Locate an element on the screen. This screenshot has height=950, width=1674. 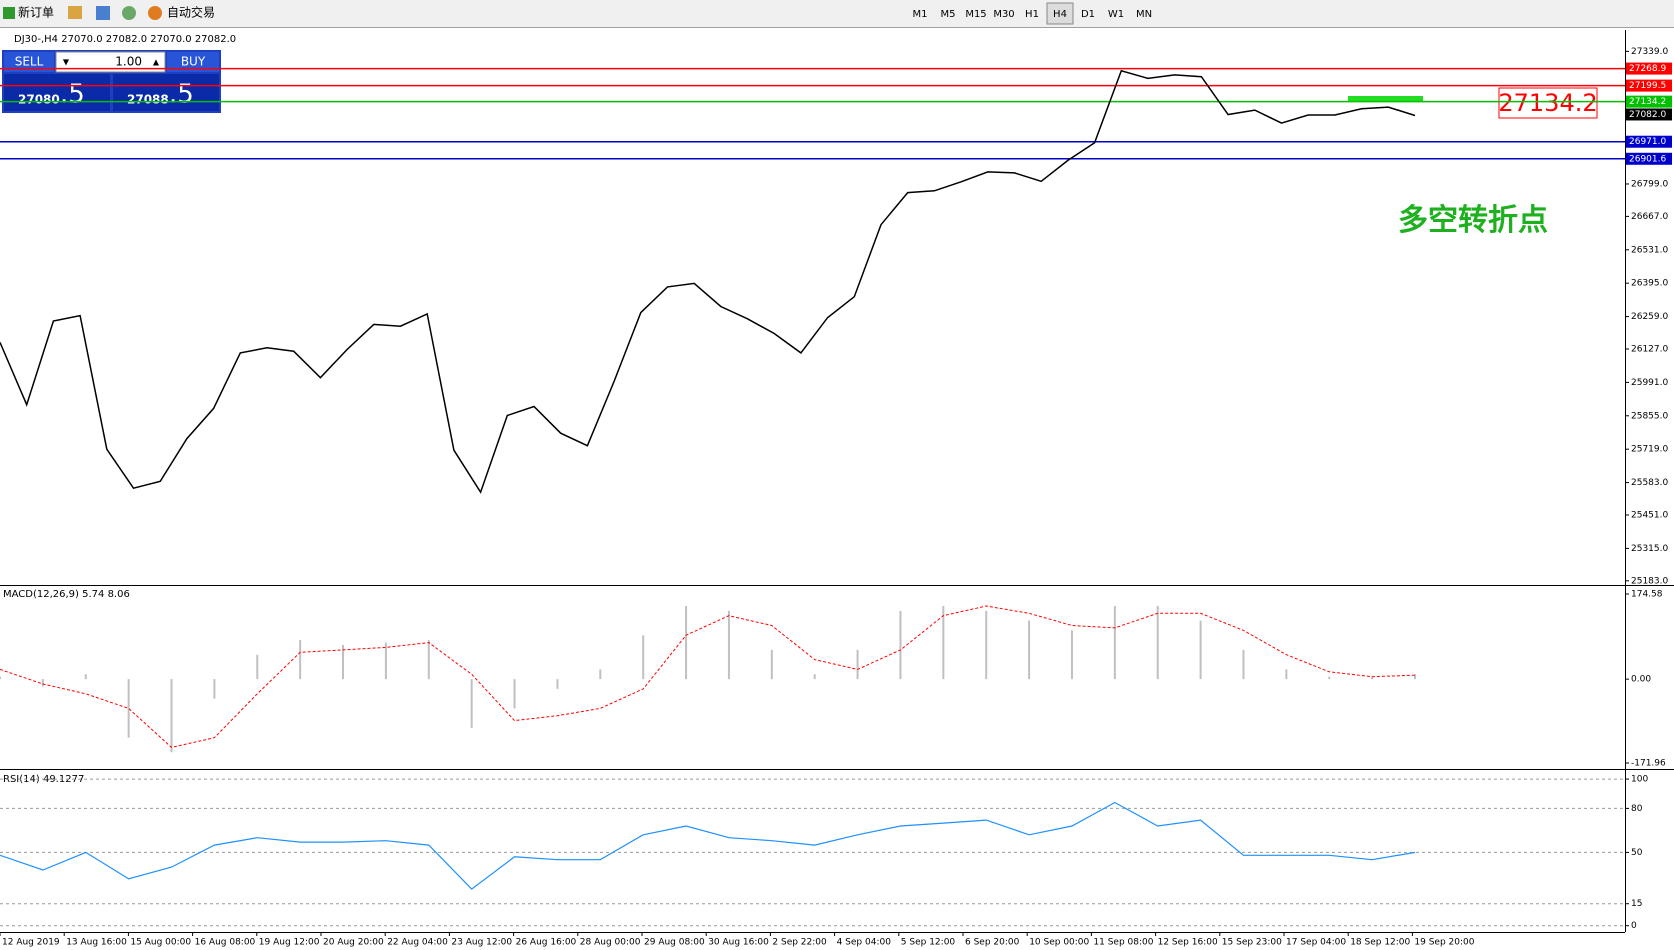
tick-label: 25855.0 is located at coordinates (1649, 416).